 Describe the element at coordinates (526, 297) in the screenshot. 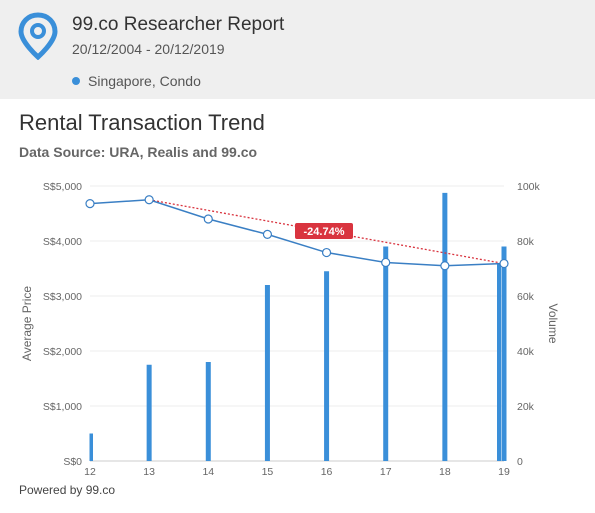

I see `y-right-tick-label: 60k` at that location.